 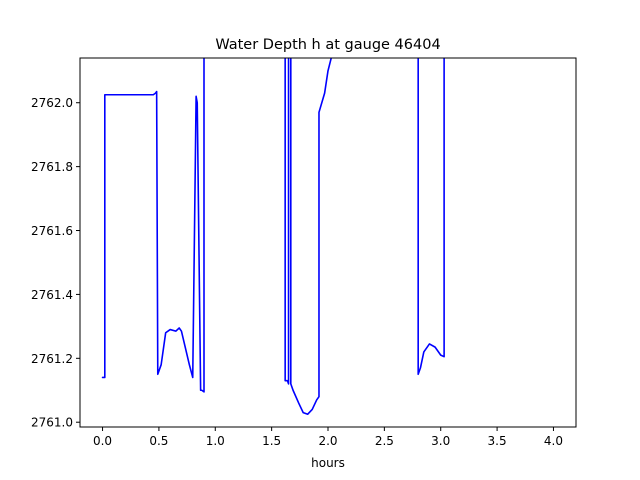 What do you see at coordinates (440, 441) in the screenshot?
I see `x-tick-label: 3.0` at bounding box center [440, 441].